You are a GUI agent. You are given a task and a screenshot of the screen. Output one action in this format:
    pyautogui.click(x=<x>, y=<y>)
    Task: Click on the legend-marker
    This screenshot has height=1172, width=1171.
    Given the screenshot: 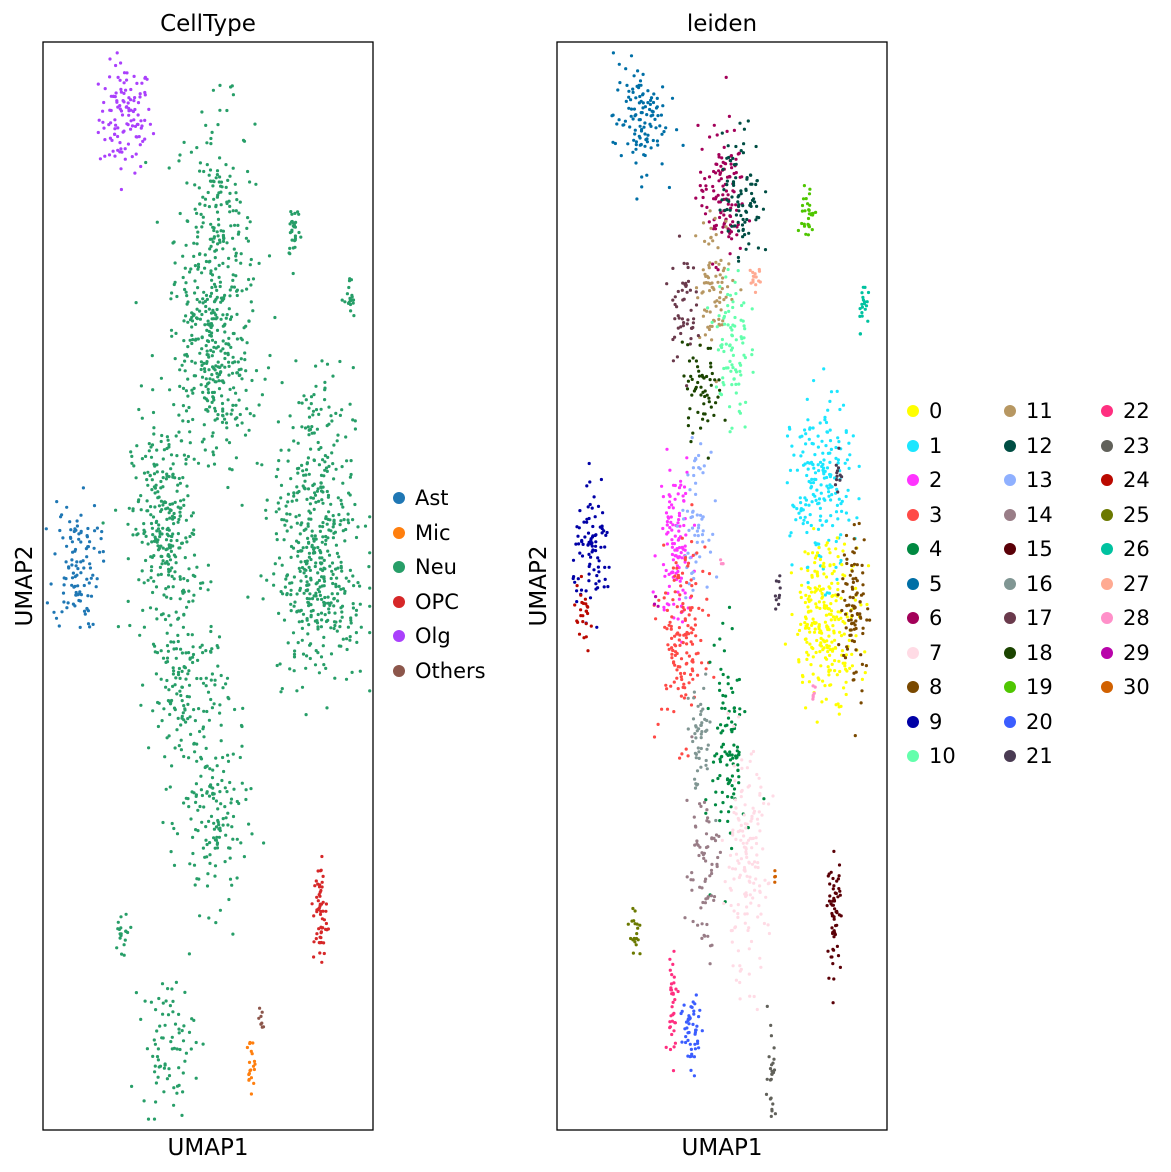 What is the action you would take?
    pyautogui.click(x=1010, y=583)
    